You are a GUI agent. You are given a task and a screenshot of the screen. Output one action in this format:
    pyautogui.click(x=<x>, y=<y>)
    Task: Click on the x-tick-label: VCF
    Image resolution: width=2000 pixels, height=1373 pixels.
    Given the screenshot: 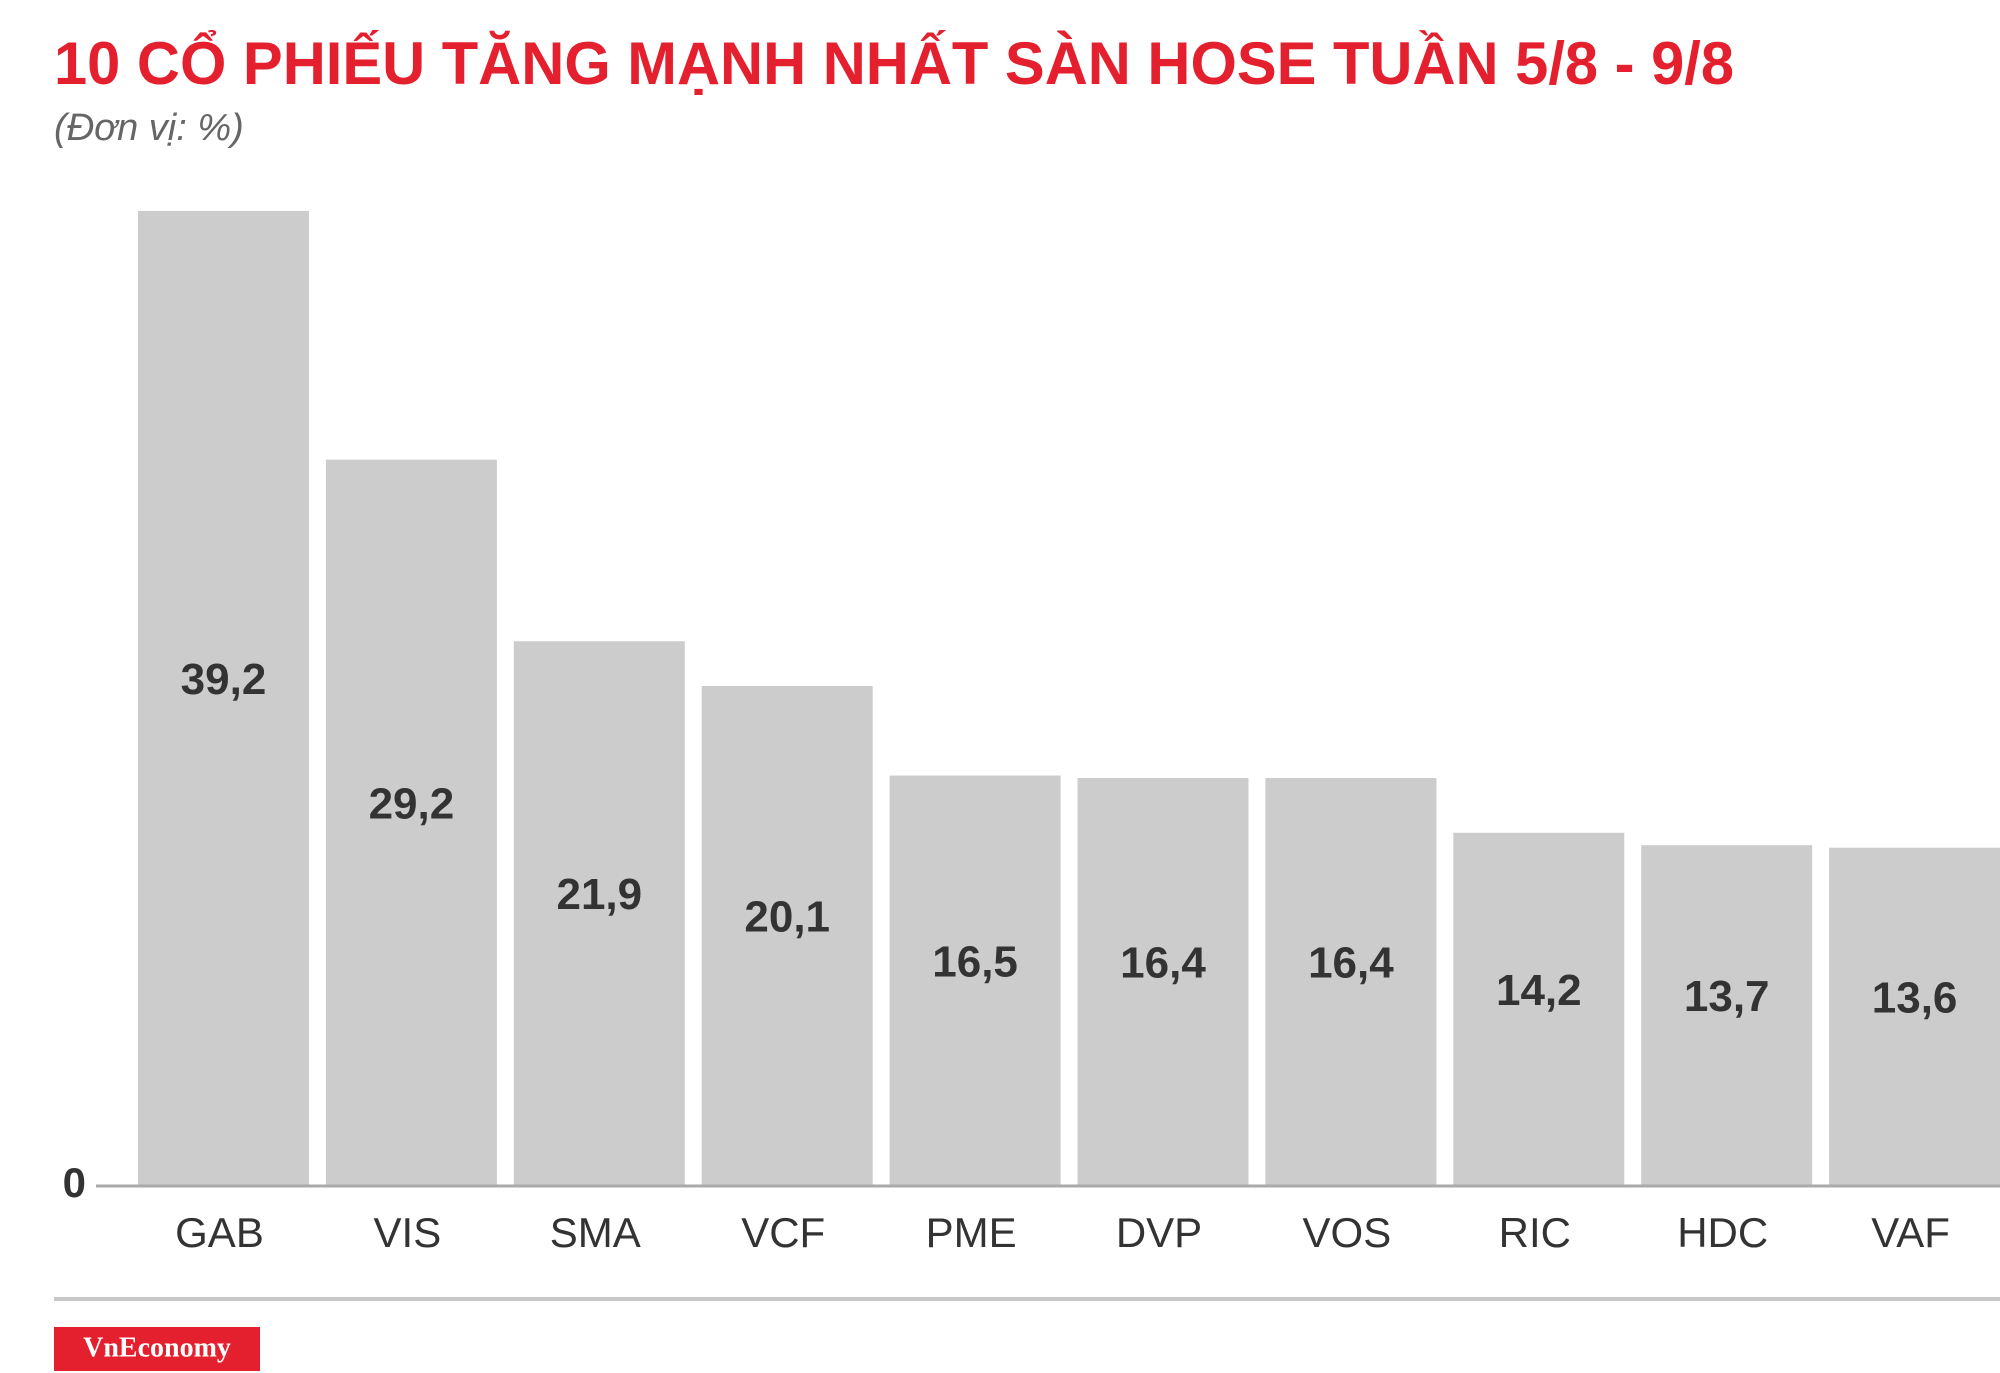 What is the action you would take?
    pyautogui.click(x=783, y=1232)
    